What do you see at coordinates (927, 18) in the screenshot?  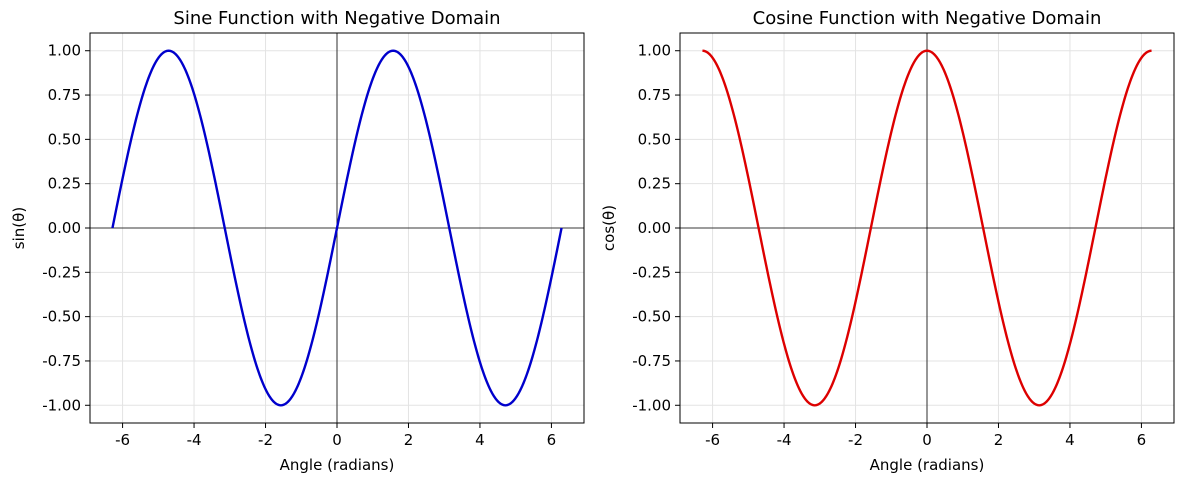 I see `chart-title: Cosine Function with Negative Domain` at bounding box center [927, 18].